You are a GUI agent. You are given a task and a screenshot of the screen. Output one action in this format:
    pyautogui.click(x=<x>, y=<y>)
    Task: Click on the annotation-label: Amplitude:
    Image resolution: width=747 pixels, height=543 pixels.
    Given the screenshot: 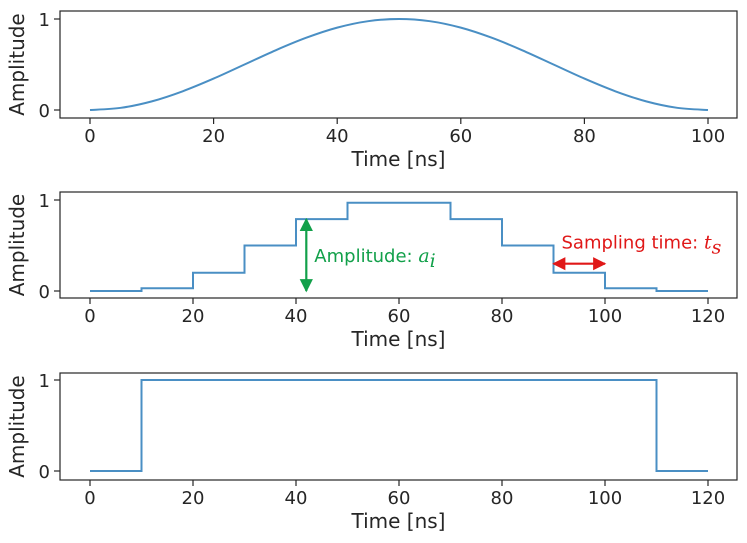 What is the action you would take?
    pyautogui.click(x=366, y=256)
    